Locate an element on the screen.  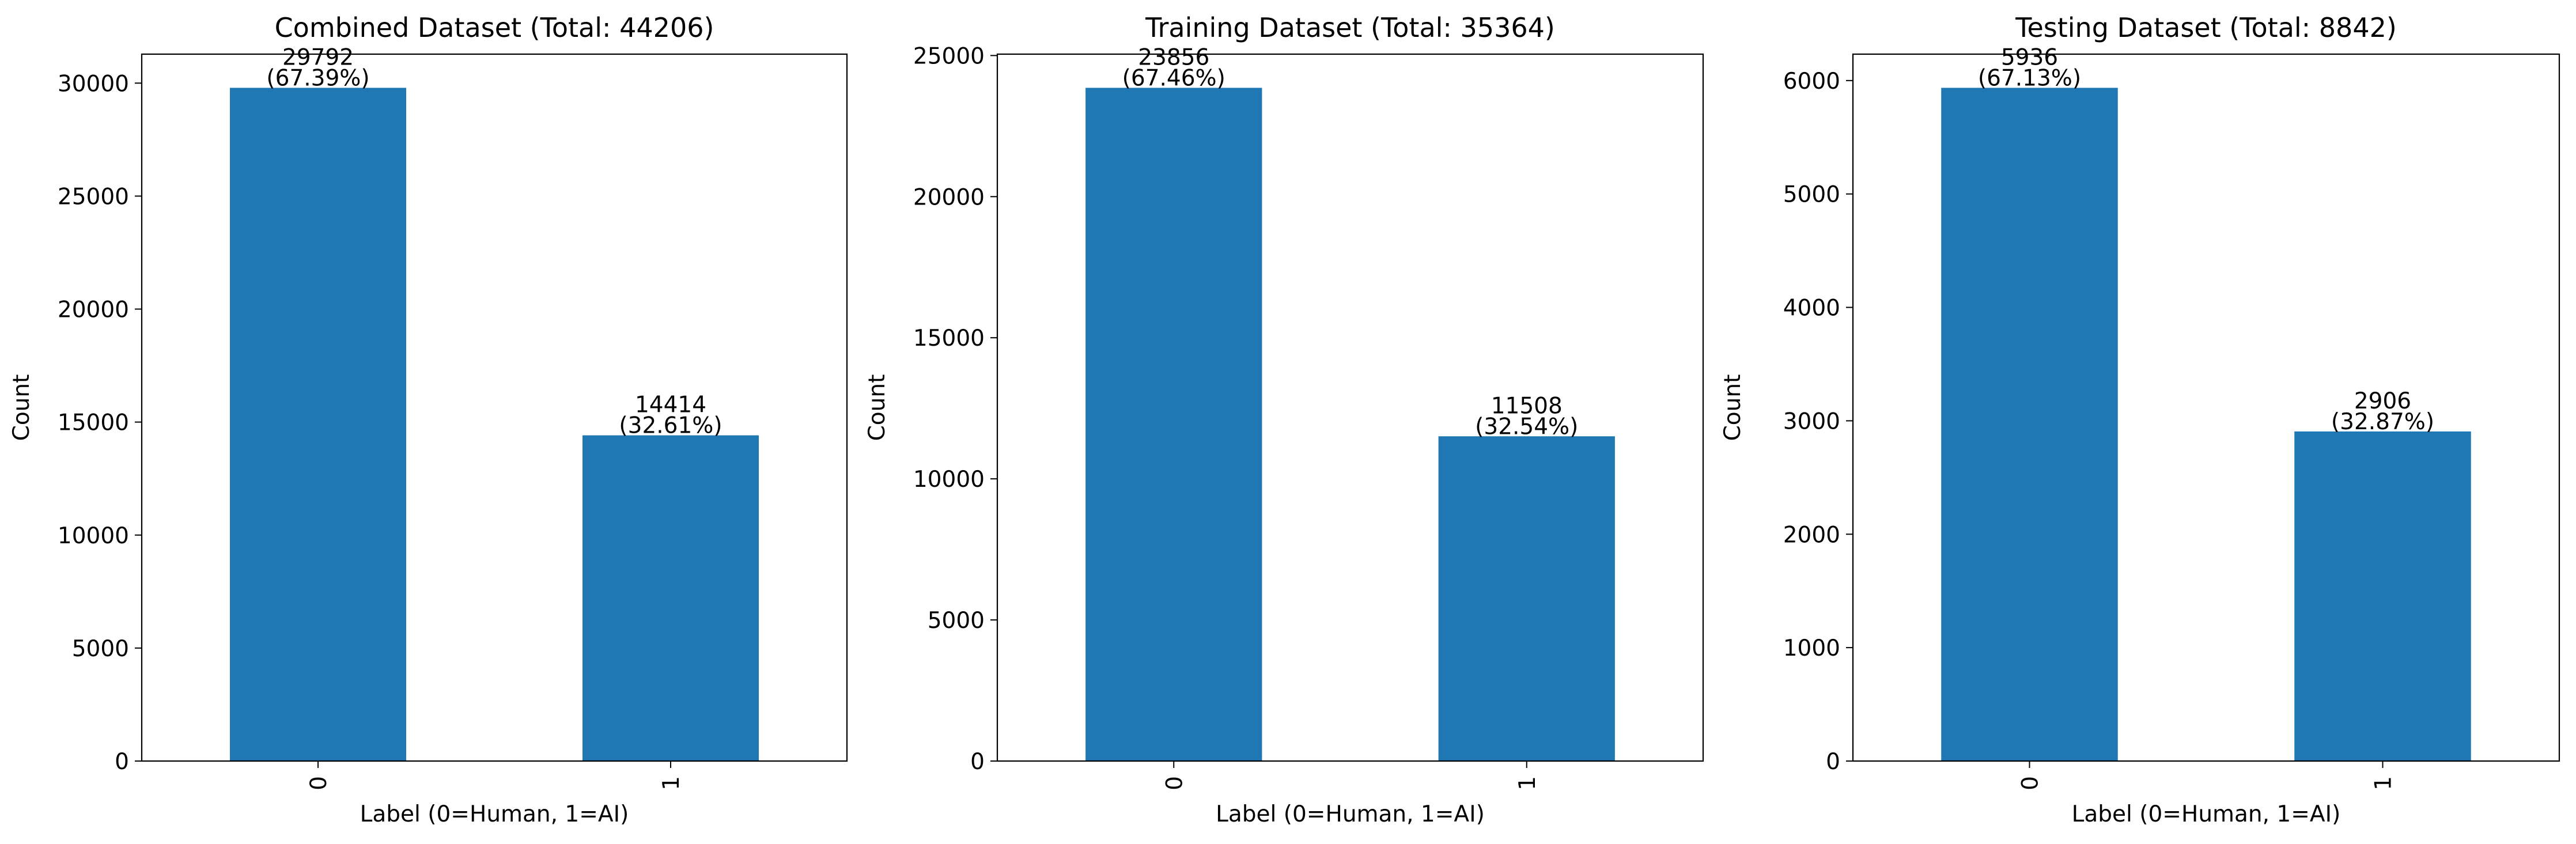
bar-percent-label: (32.61%) is located at coordinates (670, 426).